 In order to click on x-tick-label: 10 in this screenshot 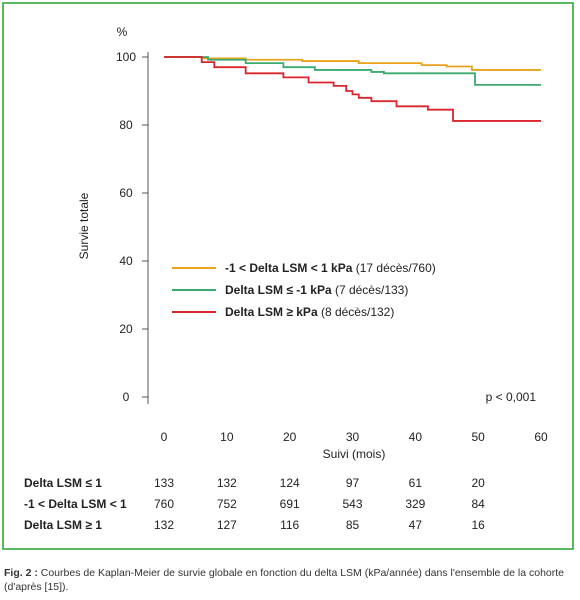, I will do `click(227, 437)`.